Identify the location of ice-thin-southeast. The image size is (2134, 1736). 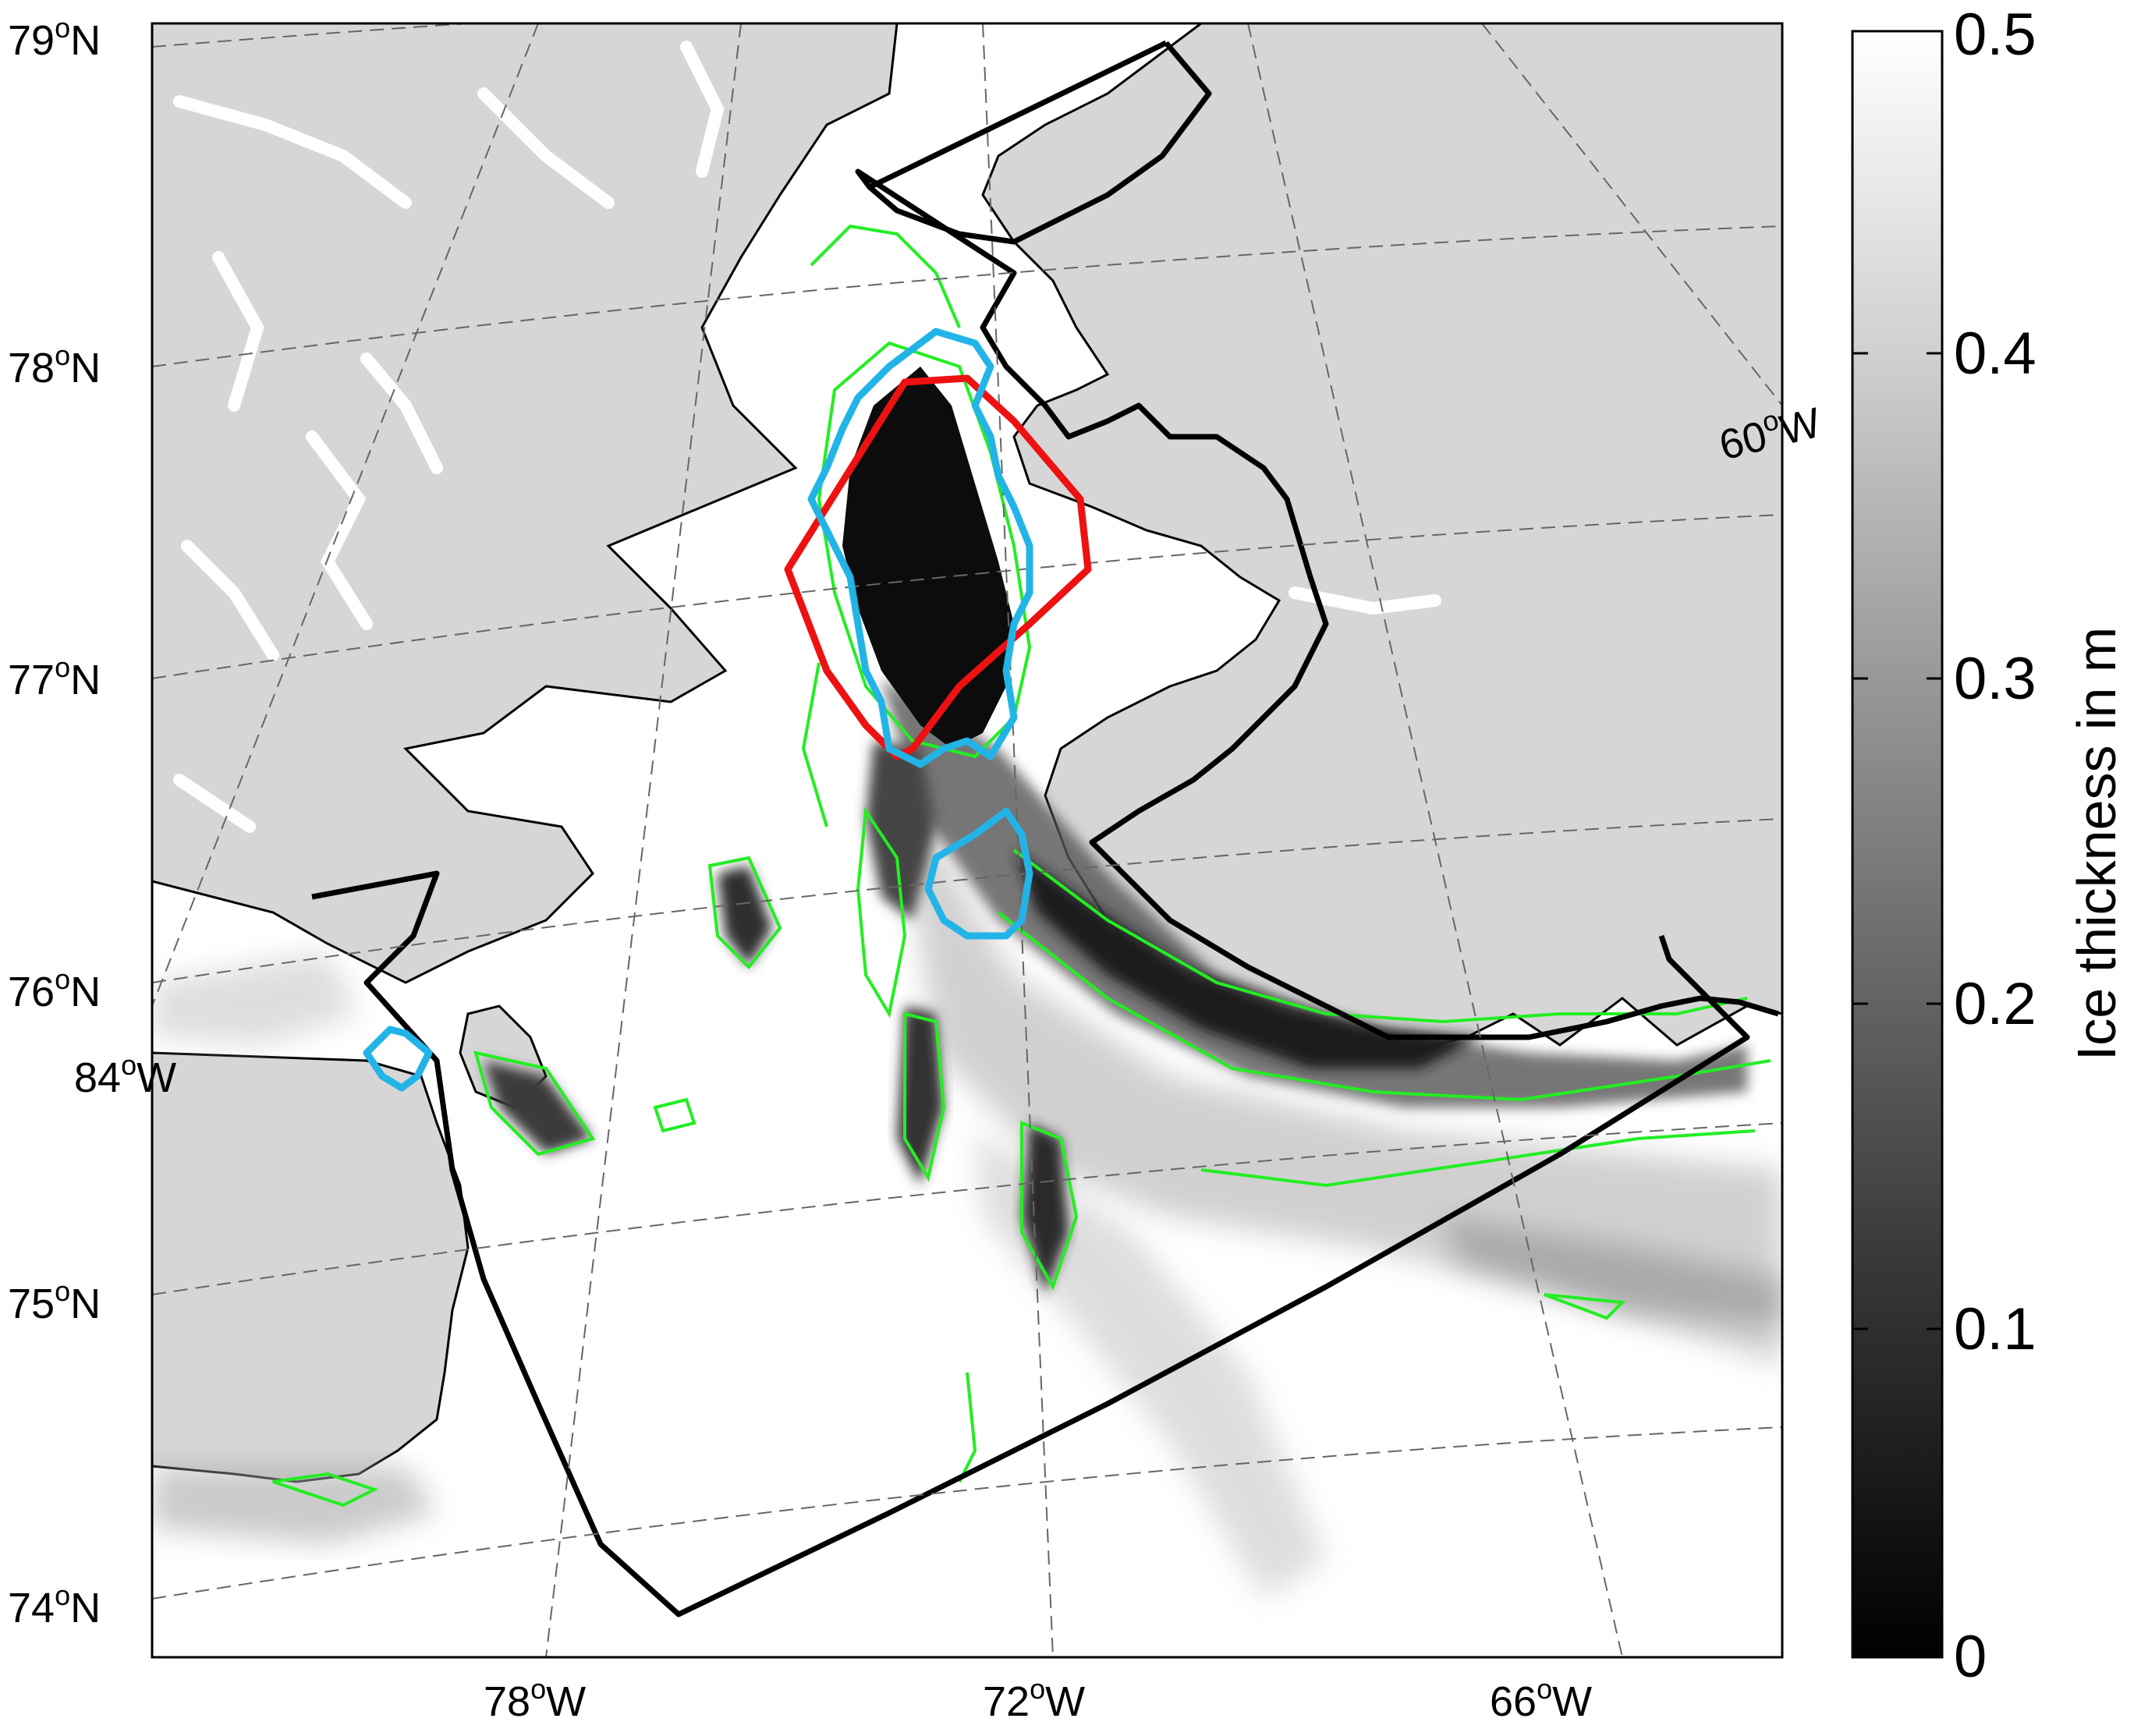
(1339, 1072).